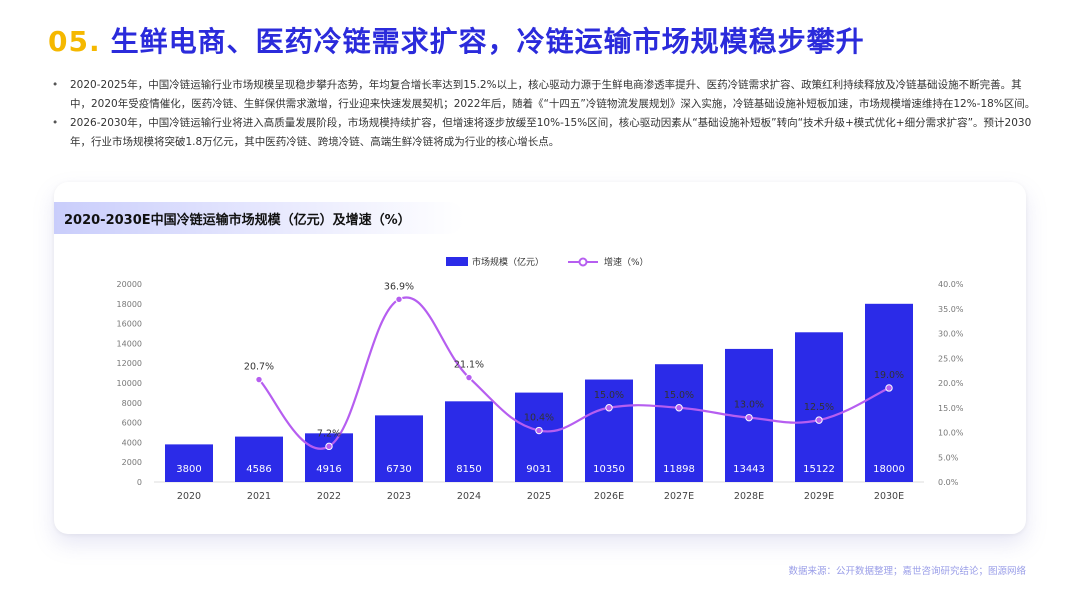 The width and height of the screenshot is (1080, 608). What do you see at coordinates (129, 363) in the screenshot?
I see `y-left-tick-label: 12000` at bounding box center [129, 363].